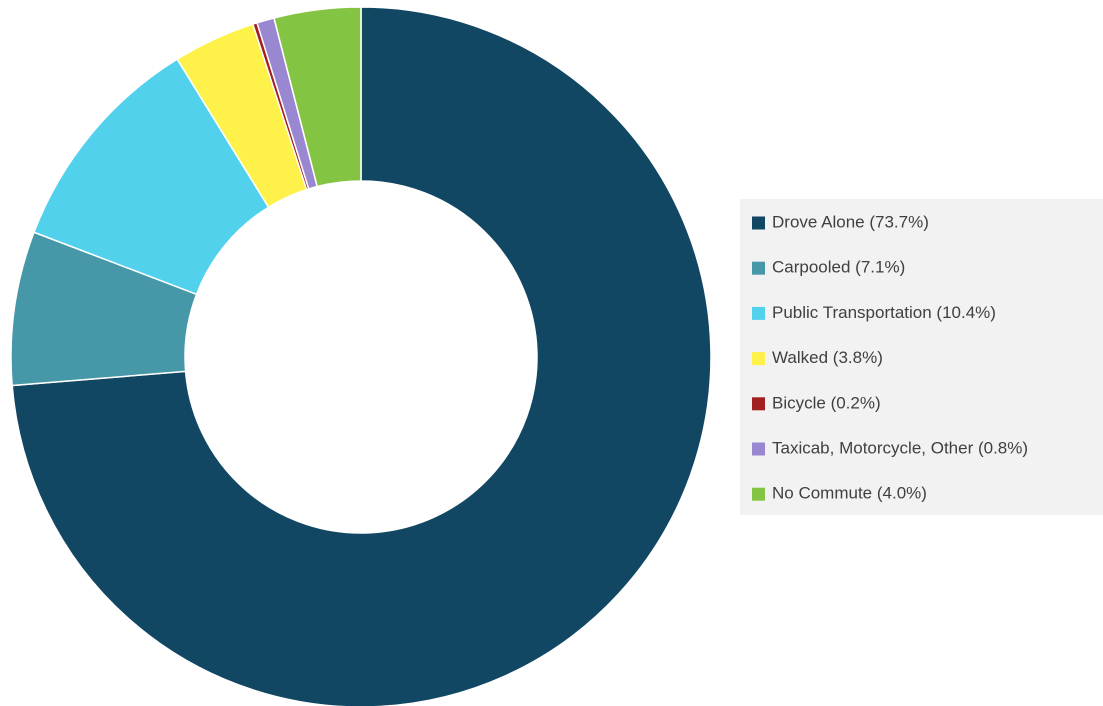 This screenshot has width=1103, height=706. What do you see at coordinates (838, 267) in the screenshot?
I see `legend-label: Carpooled (7.1%)` at bounding box center [838, 267].